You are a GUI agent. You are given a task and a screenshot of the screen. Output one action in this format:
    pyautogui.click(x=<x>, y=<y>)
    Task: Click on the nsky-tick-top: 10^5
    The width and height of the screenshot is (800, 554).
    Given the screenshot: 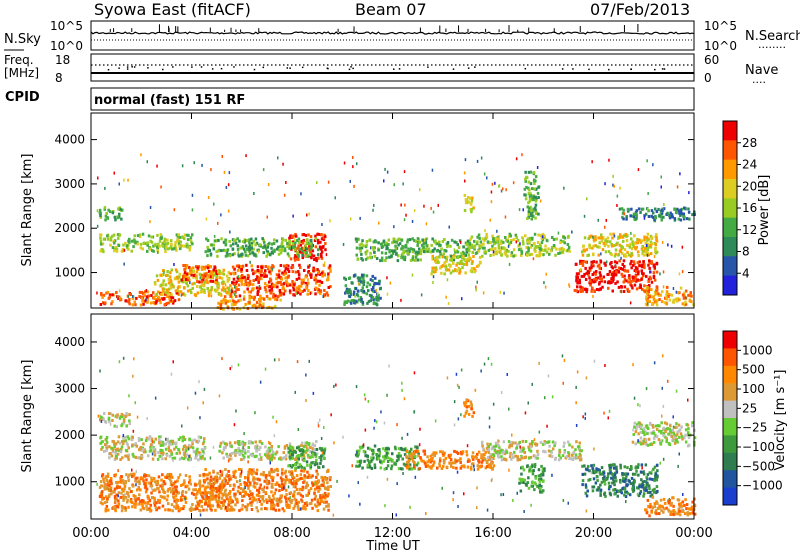 What is the action you would take?
    pyautogui.click(x=66, y=26)
    